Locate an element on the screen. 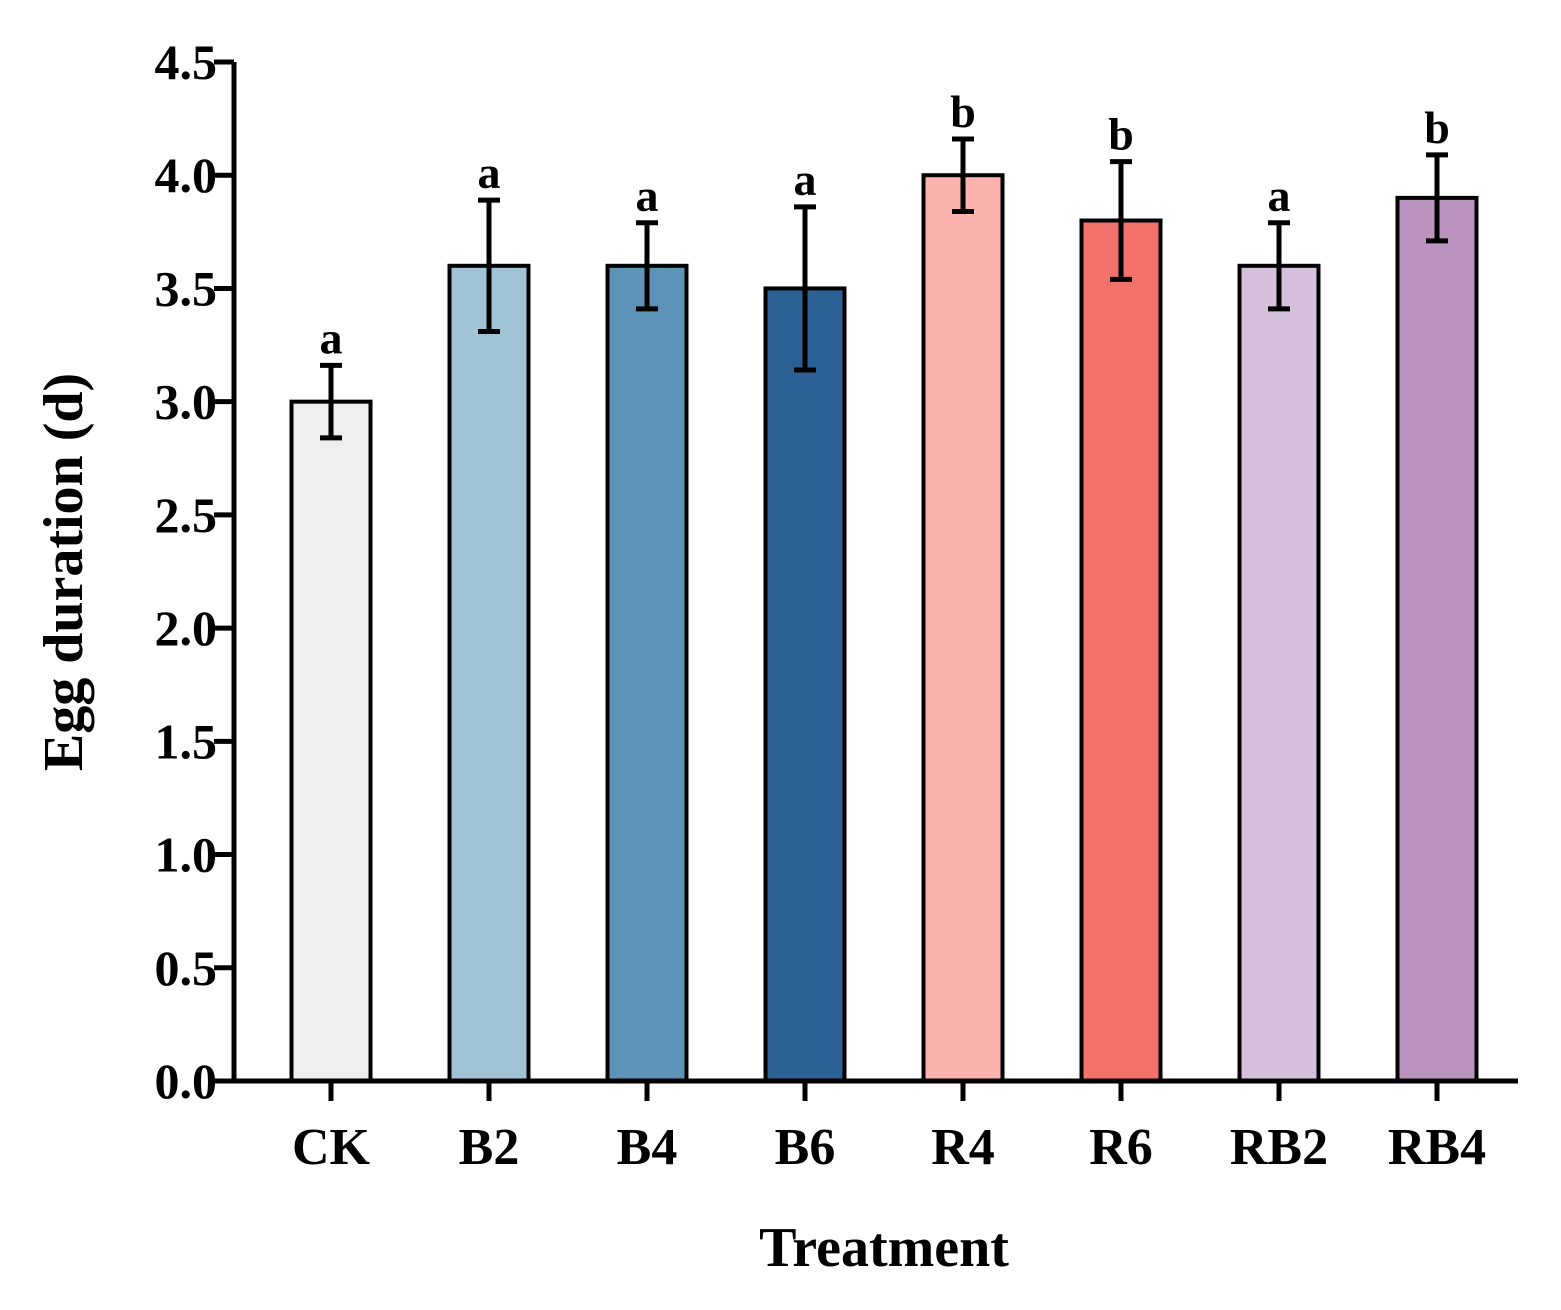 The width and height of the screenshot is (1561, 1310). x-tick-label: B6 is located at coordinates (805, 1147).